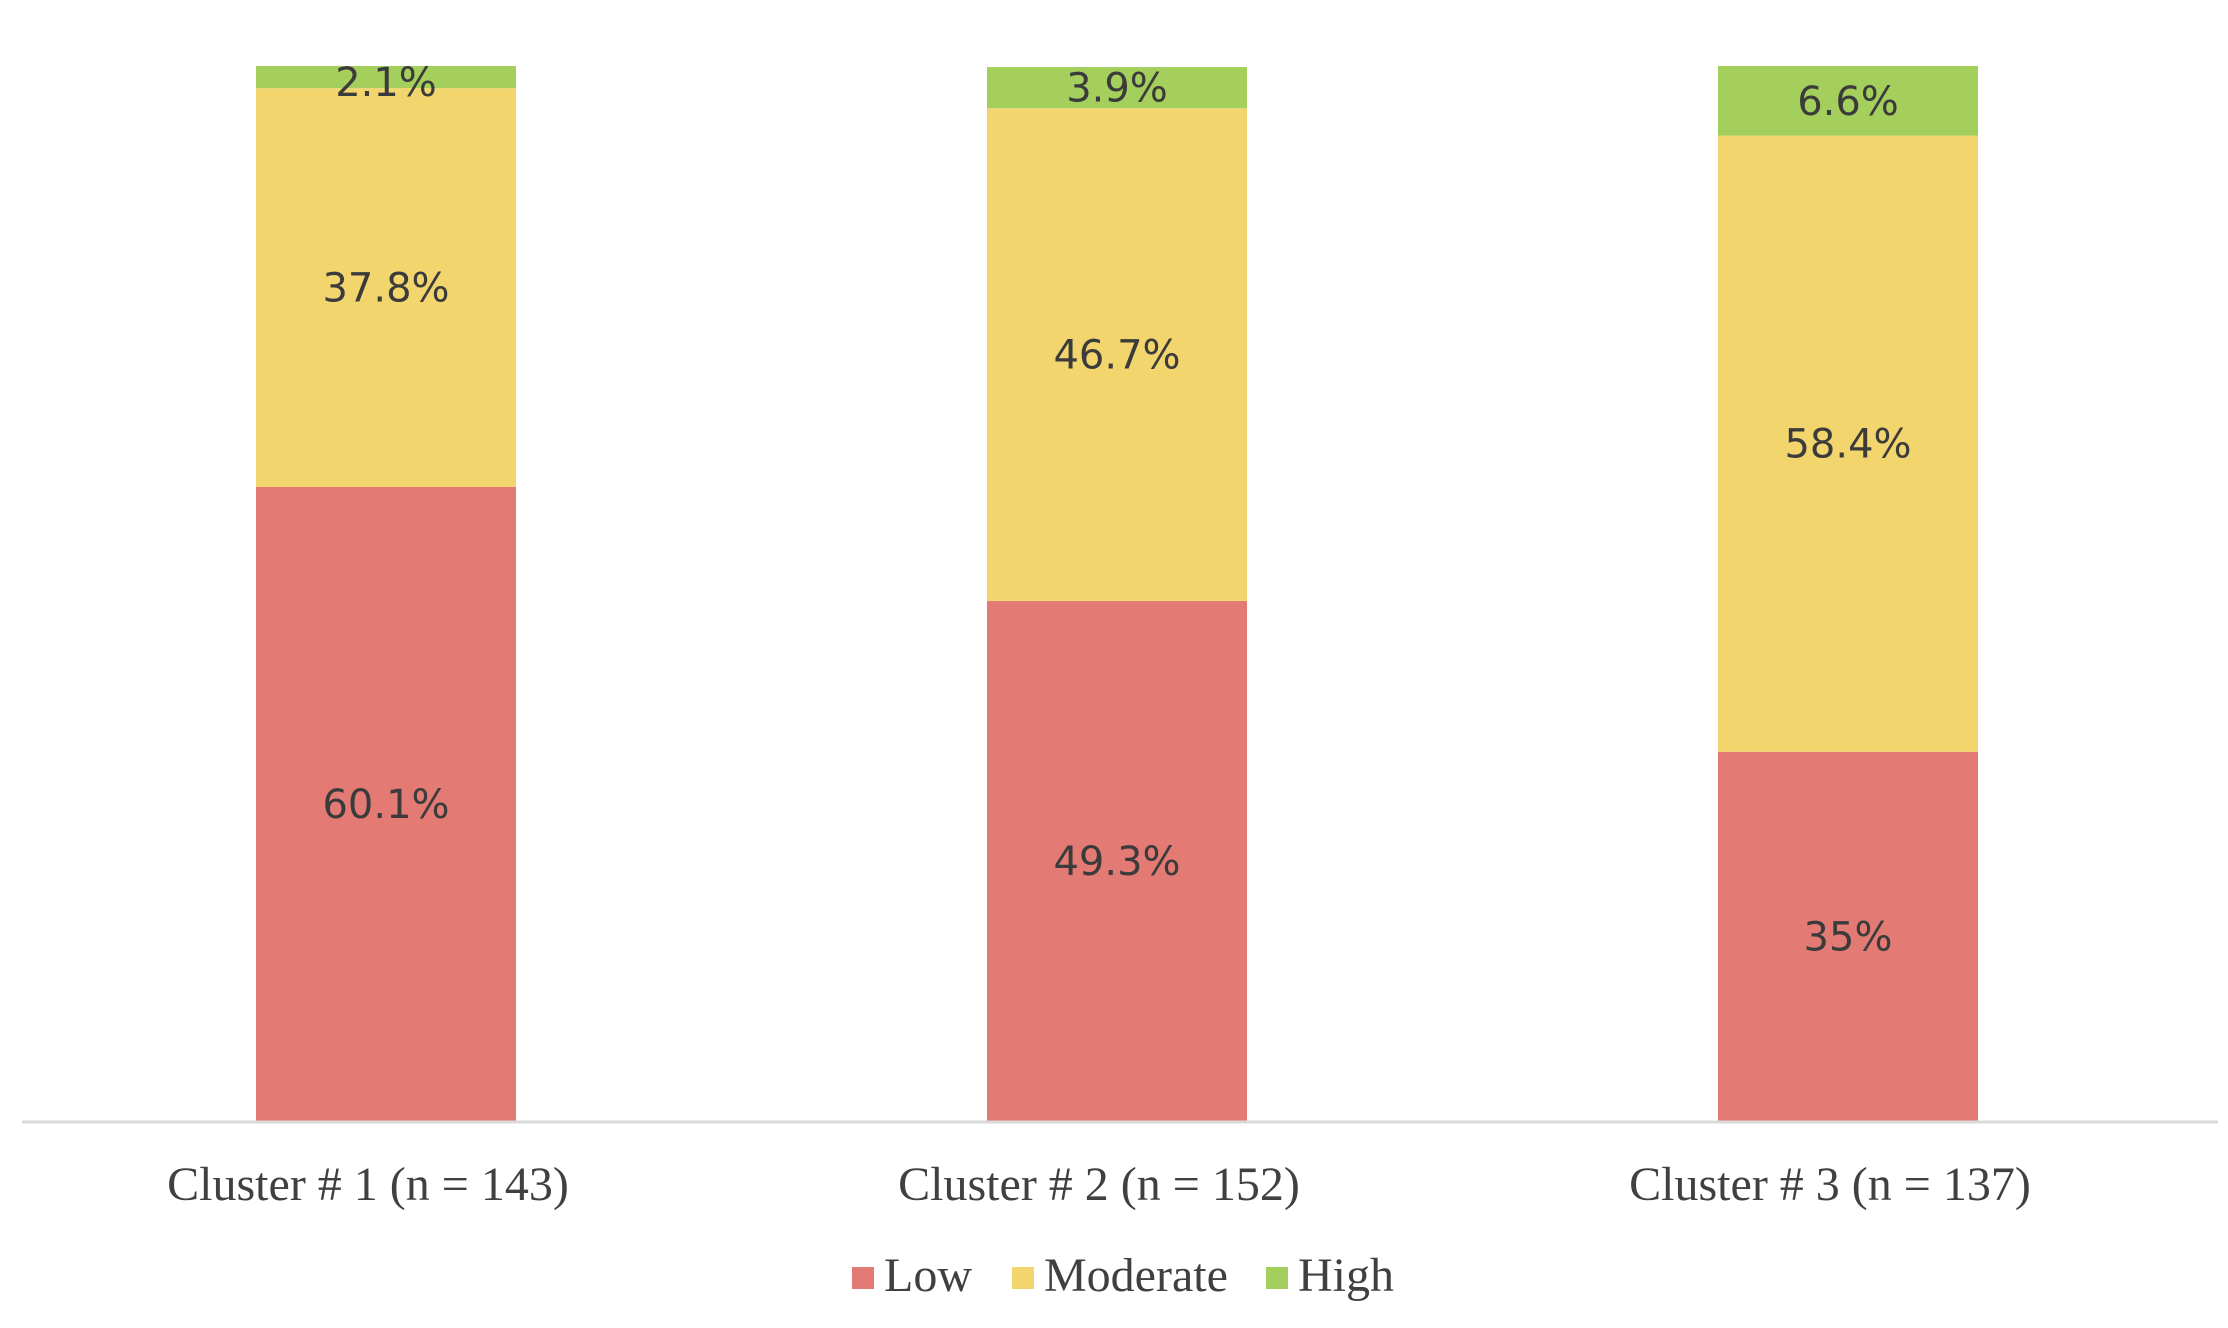 This screenshot has width=2228, height=1328. What do you see at coordinates (1277, 1278) in the screenshot?
I see `legend-swatch-high` at bounding box center [1277, 1278].